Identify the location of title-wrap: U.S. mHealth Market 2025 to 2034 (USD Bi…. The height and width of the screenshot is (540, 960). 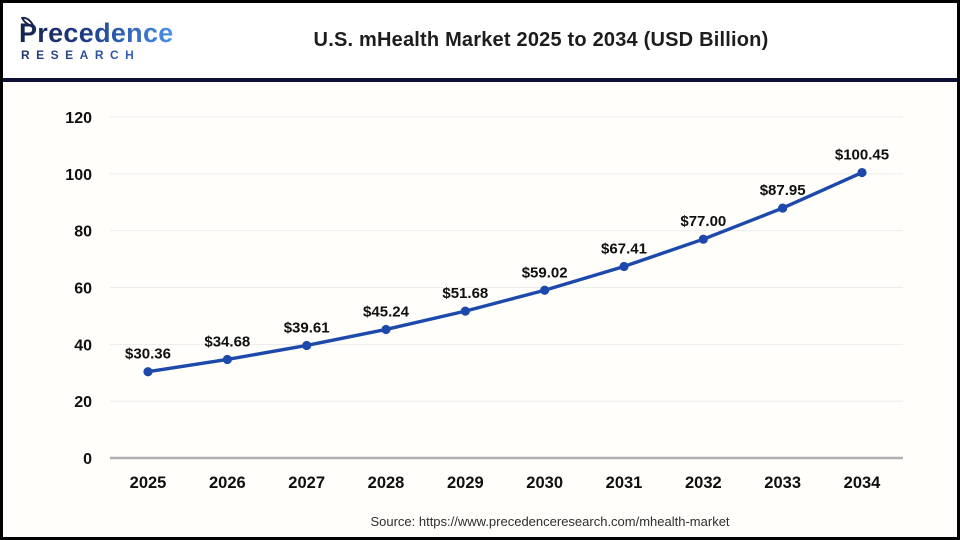
(566, 40).